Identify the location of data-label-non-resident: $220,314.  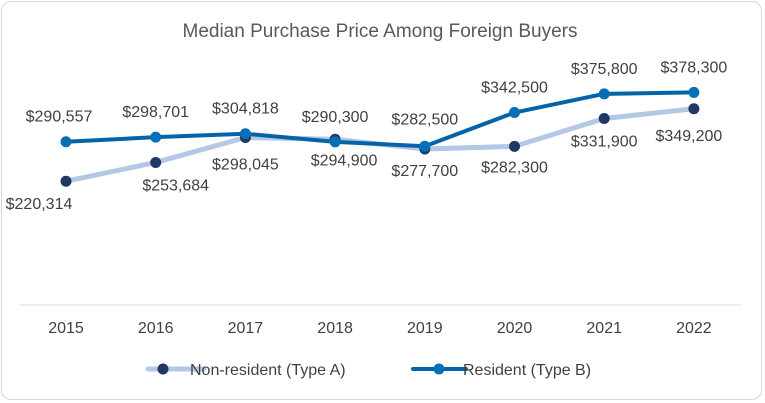
(39, 204).